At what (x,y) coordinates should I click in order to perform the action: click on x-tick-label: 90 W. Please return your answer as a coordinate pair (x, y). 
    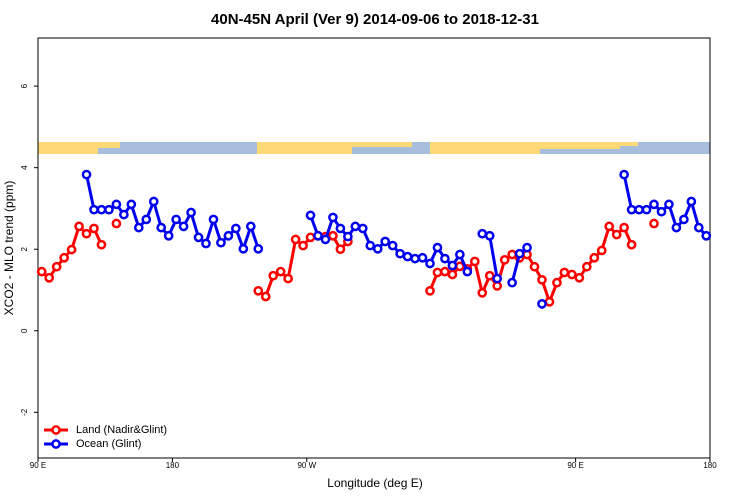
    Looking at the image, I should click on (306, 465).